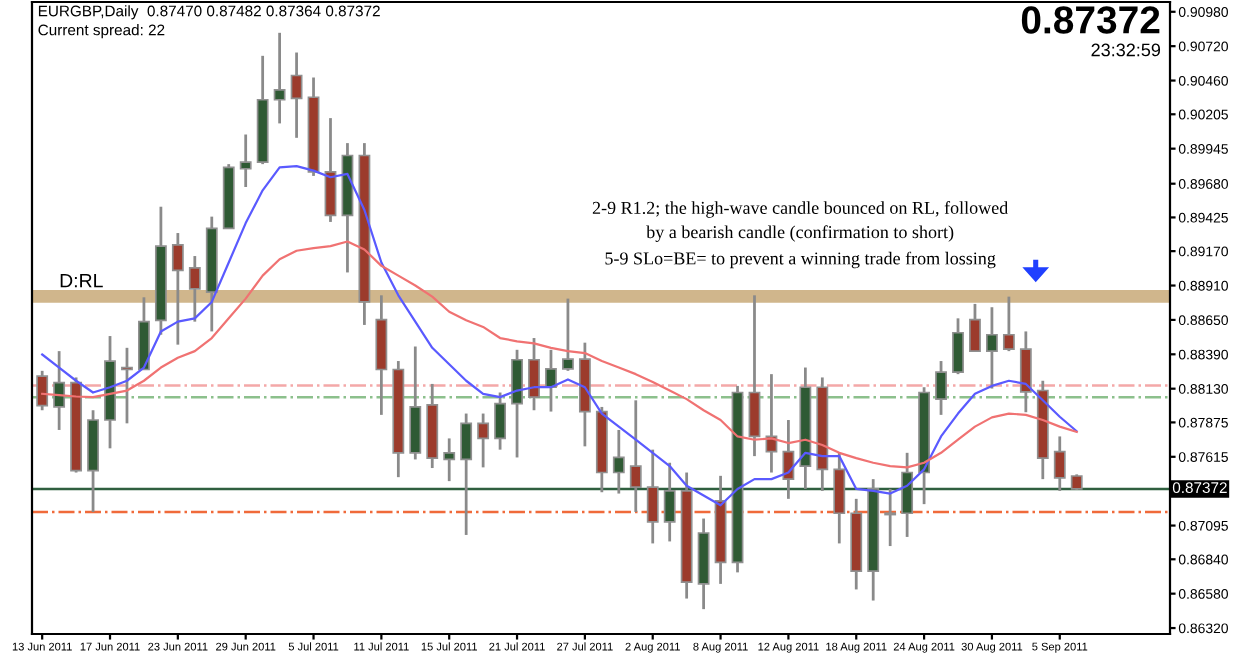 The width and height of the screenshot is (1250, 660). Describe the element at coordinates (1090, 20) in the screenshot. I see `annotation: 0.87372` at that location.